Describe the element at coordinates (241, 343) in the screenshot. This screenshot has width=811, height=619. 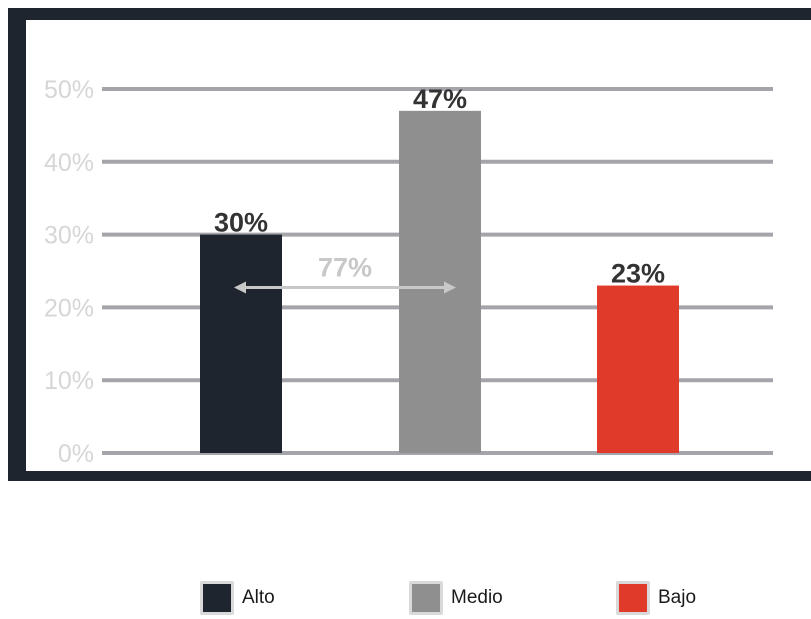
I see `bar-alto` at that location.